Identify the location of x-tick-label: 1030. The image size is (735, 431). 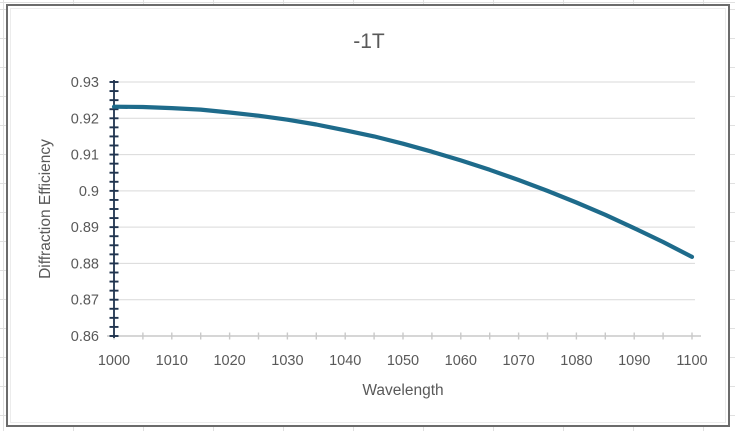
(287, 361).